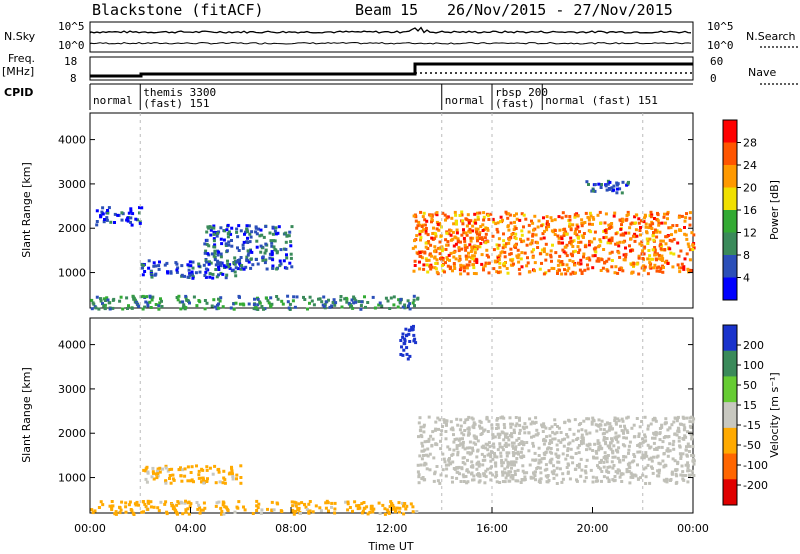 This screenshot has height=554, width=800. Describe the element at coordinates (750, 233) in the screenshot. I see `colorbar-tick-label: 12` at that location.